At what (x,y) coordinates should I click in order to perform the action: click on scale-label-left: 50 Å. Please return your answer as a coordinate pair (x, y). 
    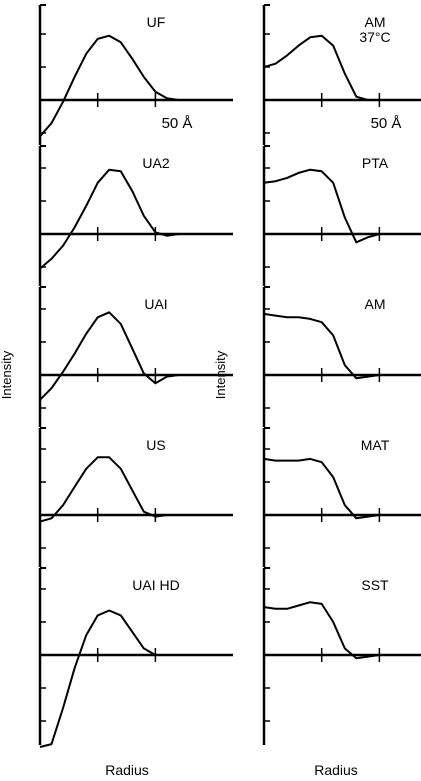
    Looking at the image, I should click on (177, 123).